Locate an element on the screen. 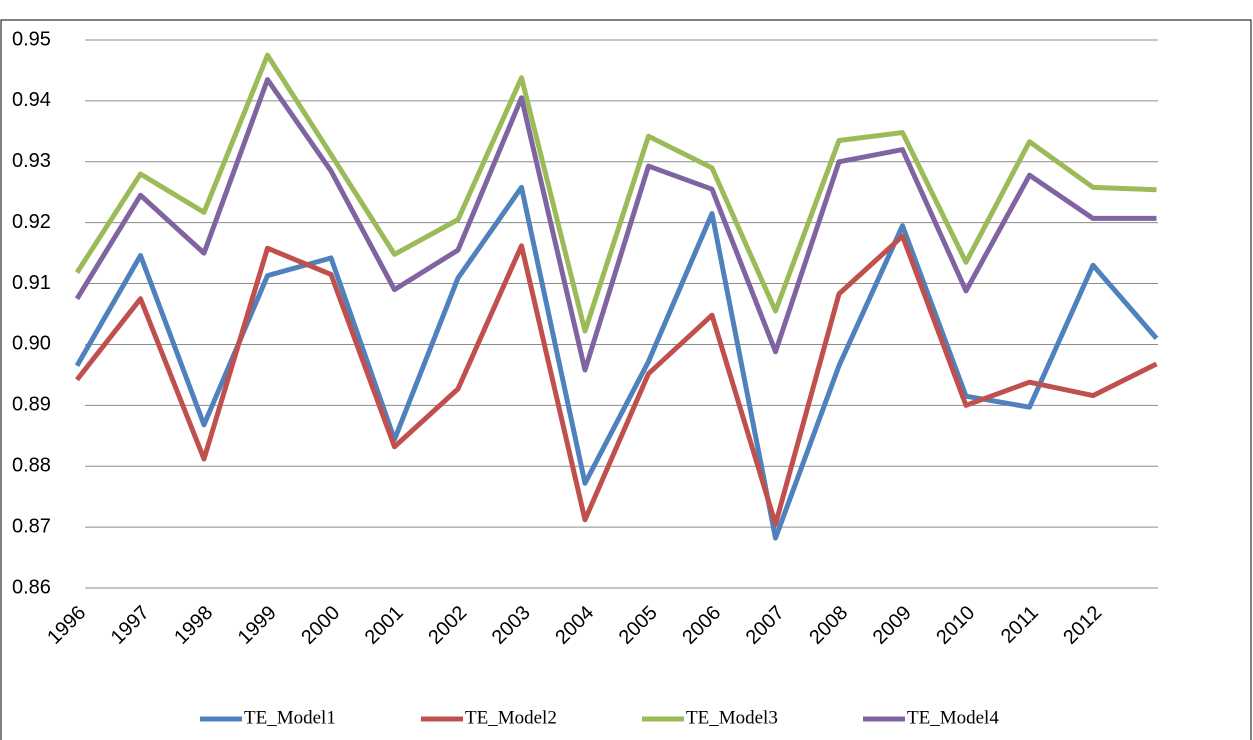 This screenshot has height=740, width=1253. x-tick-label: 2003 is located at coordinates (511, 625).